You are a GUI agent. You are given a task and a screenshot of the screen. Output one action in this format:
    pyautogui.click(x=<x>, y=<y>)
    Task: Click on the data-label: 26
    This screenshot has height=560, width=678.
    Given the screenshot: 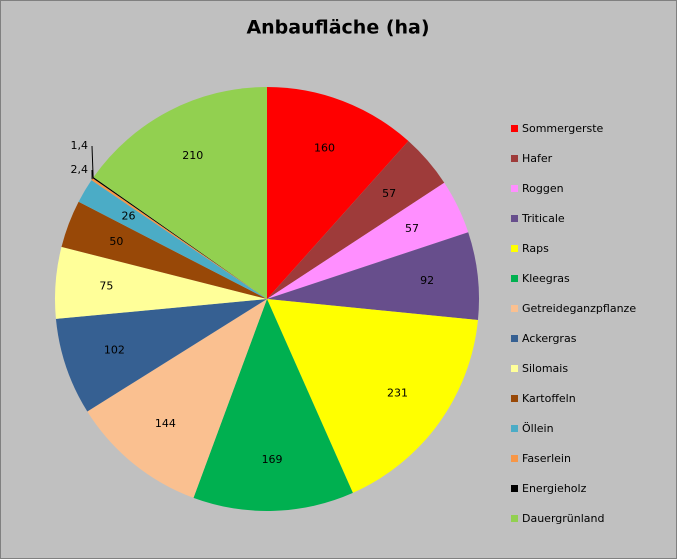 What is the action you would take?
    pyautogui.click(x=128, y=216)
    